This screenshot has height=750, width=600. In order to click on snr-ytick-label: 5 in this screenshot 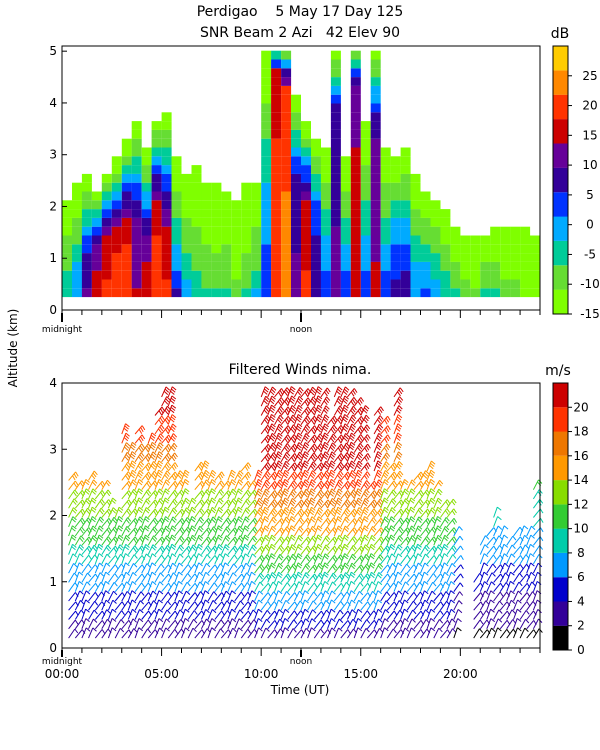, I will do `click(53, 51)`.